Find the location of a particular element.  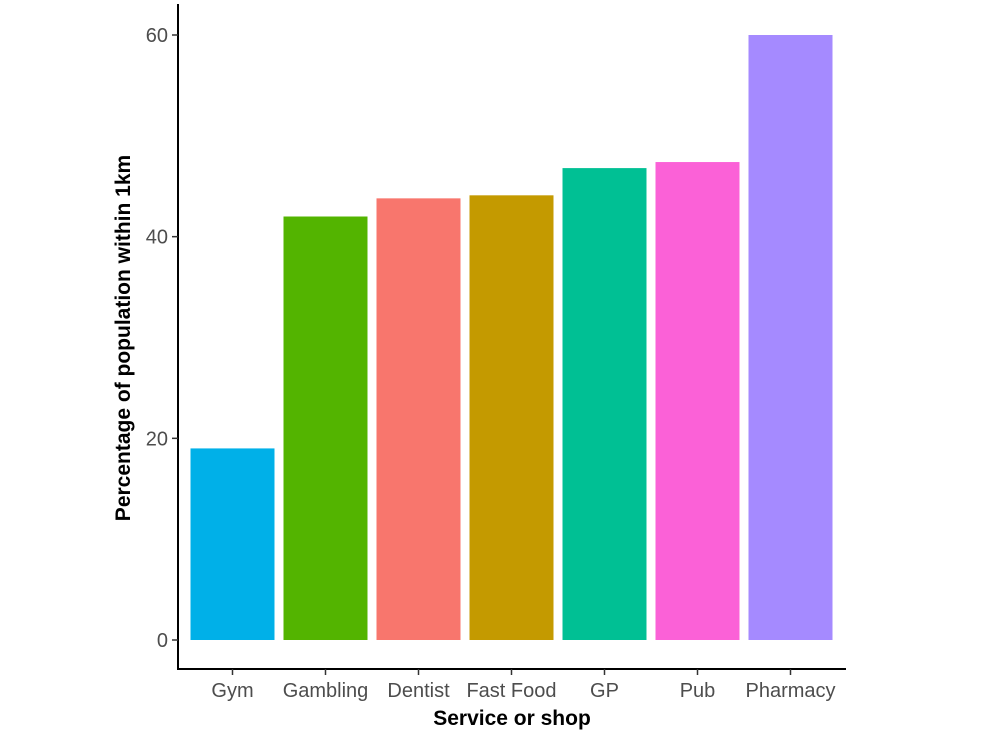

x-tick-label: Fast Food is located at coordinates (511, 691).